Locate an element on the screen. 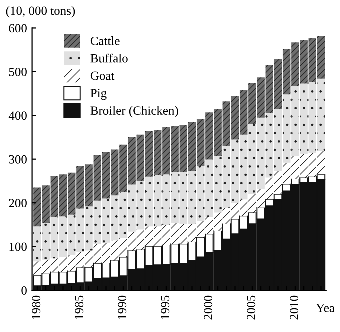 This screenshot has width=340, height=332. x-tick-label: 2010 is located at coordinates (294, 308).